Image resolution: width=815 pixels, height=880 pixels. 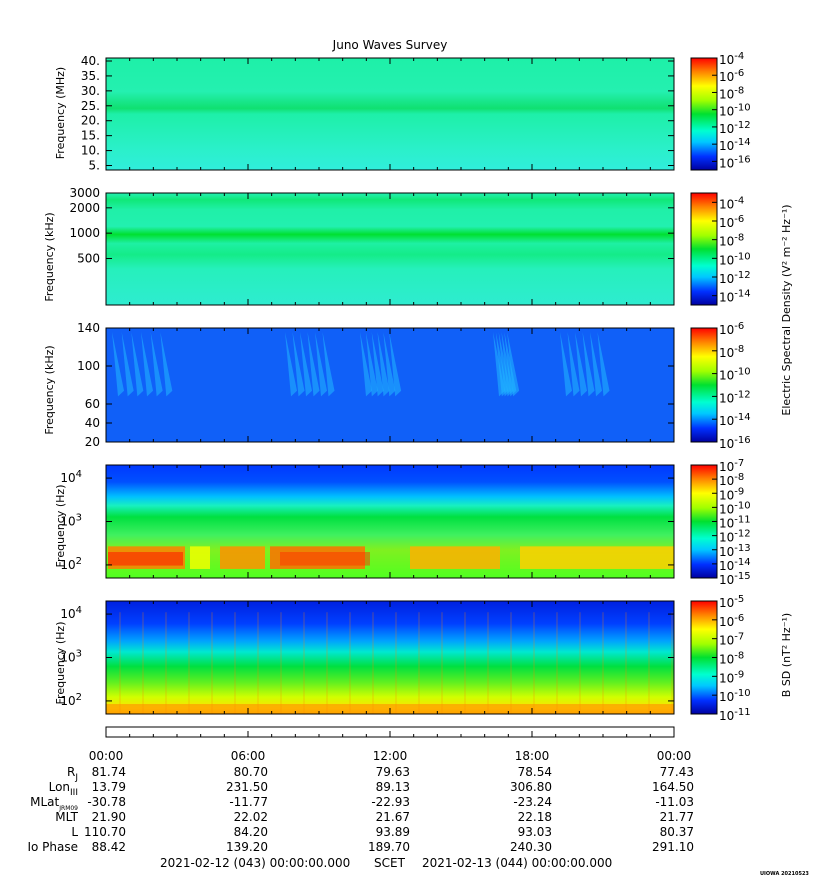 What do you see at coordinates (109, 847) in the screenshot?
I see `ephemeris-value: 88.42` at bounding box center [109, 847].